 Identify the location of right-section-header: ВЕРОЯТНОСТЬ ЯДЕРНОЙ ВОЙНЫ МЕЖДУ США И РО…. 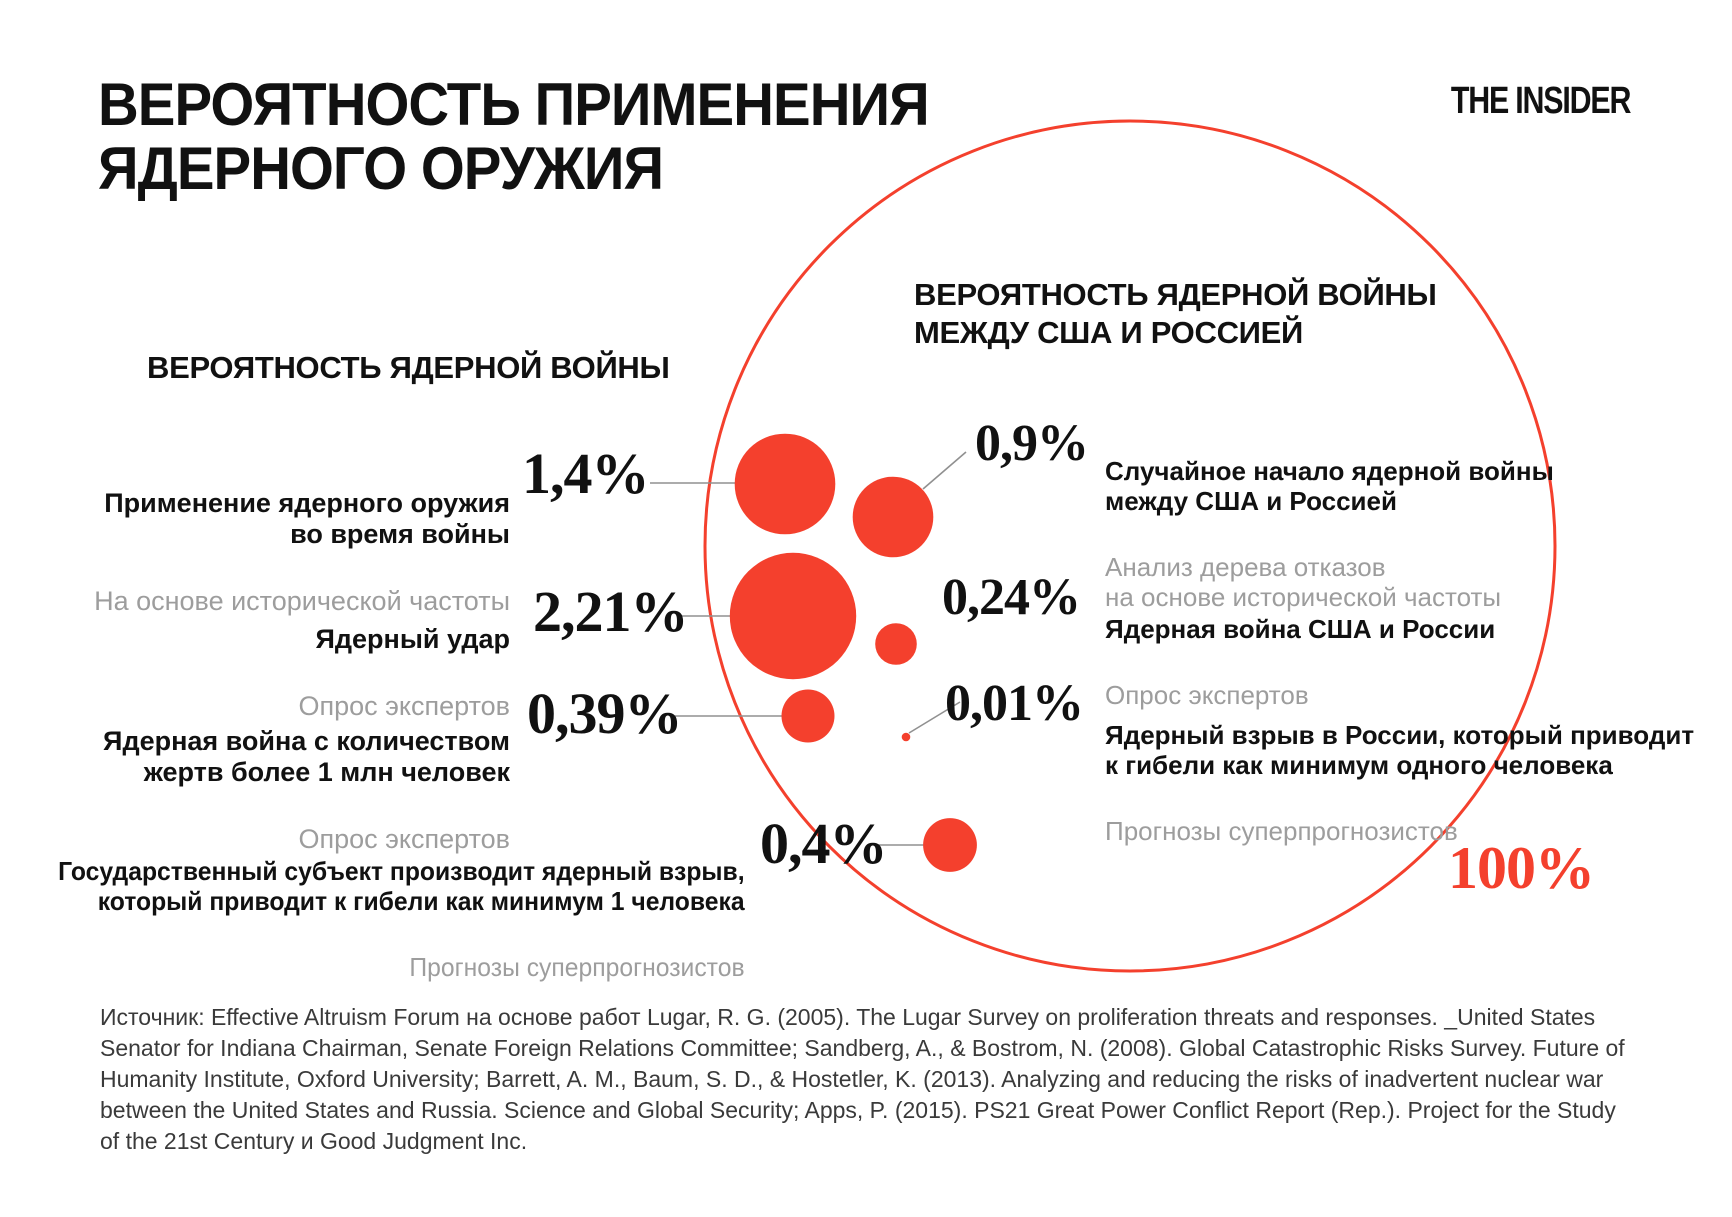
(1175, 313).